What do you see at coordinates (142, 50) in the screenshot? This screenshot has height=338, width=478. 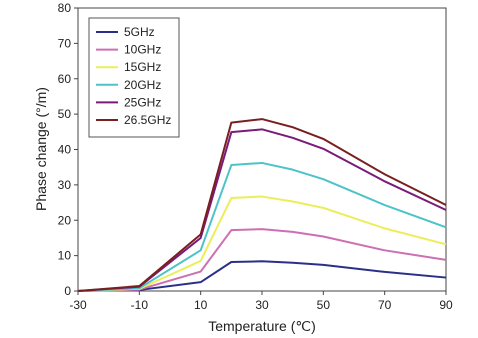 I see `legend-label: 10GHz` at bounding box center [142, 50].